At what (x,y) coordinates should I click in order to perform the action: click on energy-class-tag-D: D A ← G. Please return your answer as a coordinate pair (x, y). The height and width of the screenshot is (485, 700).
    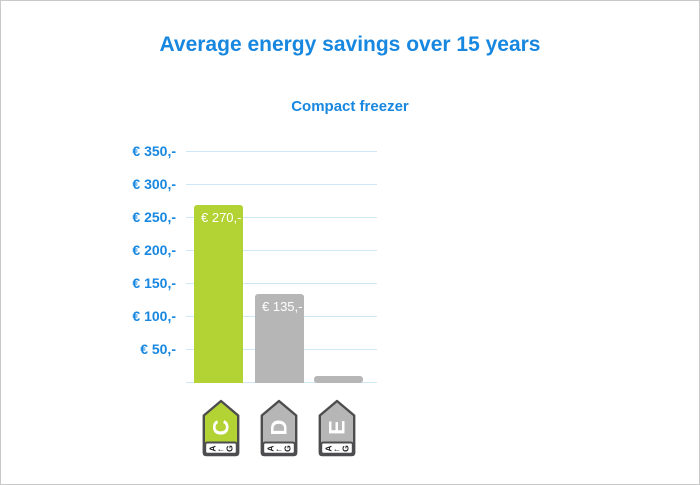
    Looking at the image, I should click on (279, 428).